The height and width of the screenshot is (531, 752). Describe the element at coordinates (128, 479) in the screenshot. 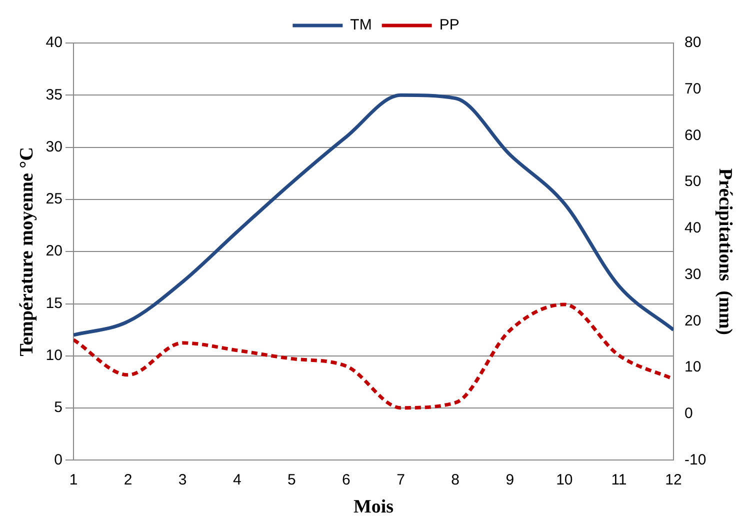

I see `x-tick-label: 2` at that location.